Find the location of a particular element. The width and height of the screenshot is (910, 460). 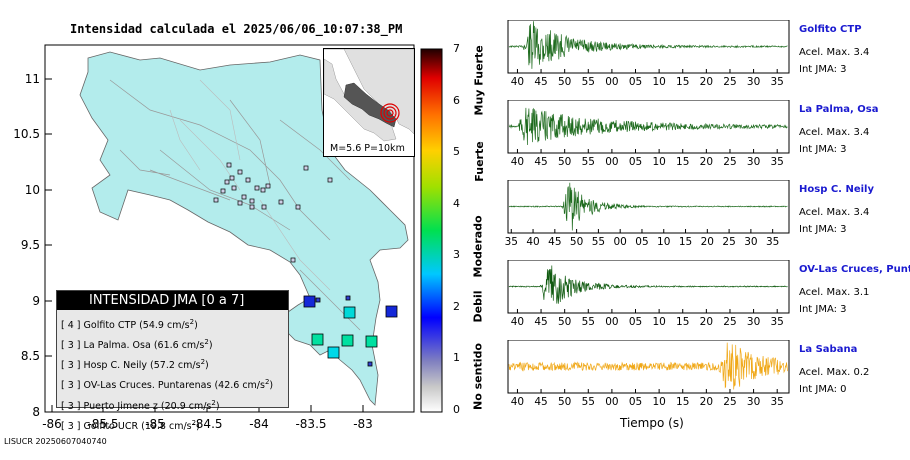

station-markers-intensity is located at coordinates (350, 331).